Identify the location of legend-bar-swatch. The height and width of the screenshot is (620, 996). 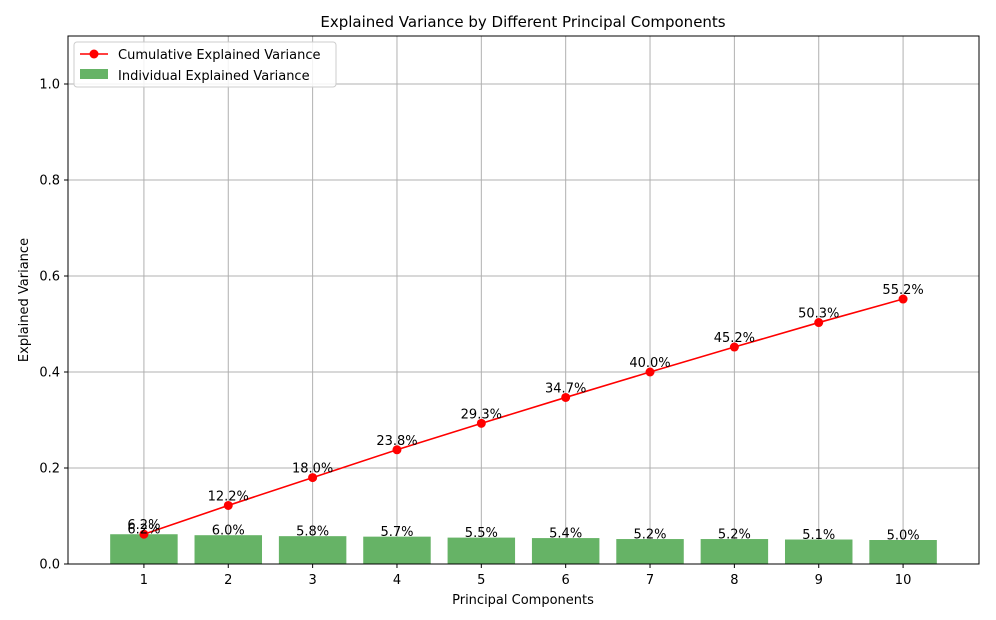
(94, 74).